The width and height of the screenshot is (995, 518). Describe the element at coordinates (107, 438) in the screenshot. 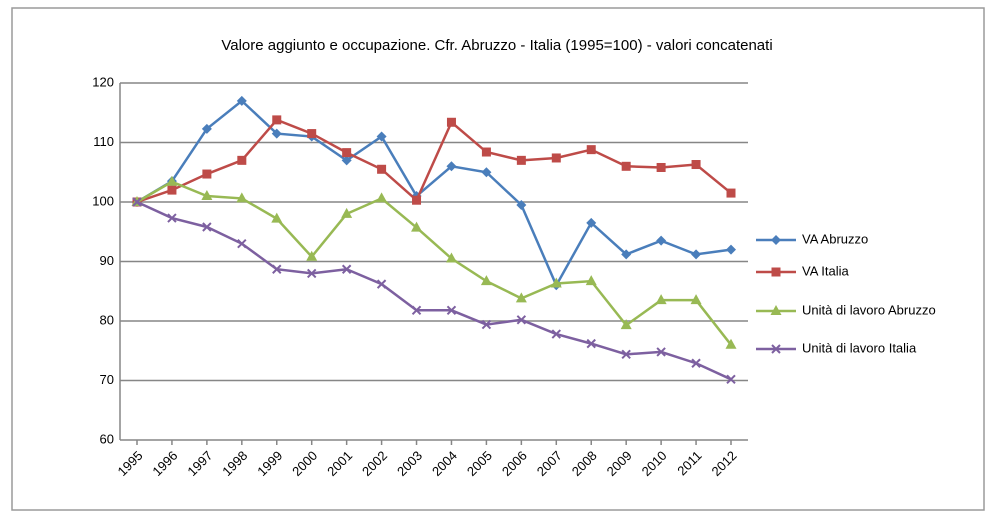

I see `y-tick-label: 60` at that location.